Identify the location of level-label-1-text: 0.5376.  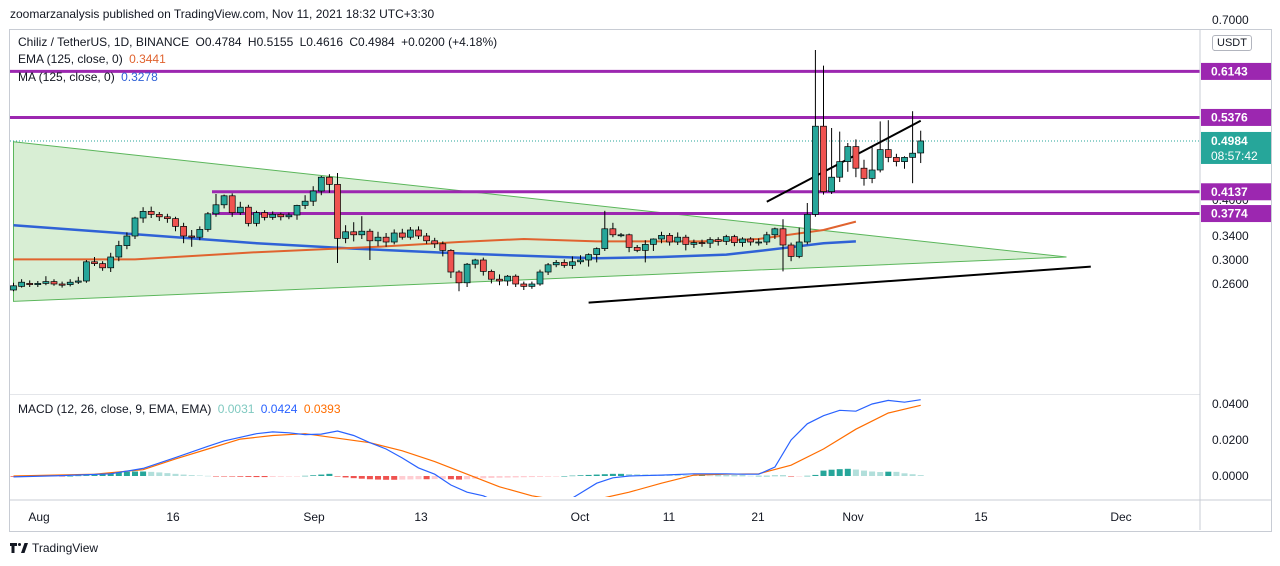
(1229, 117).